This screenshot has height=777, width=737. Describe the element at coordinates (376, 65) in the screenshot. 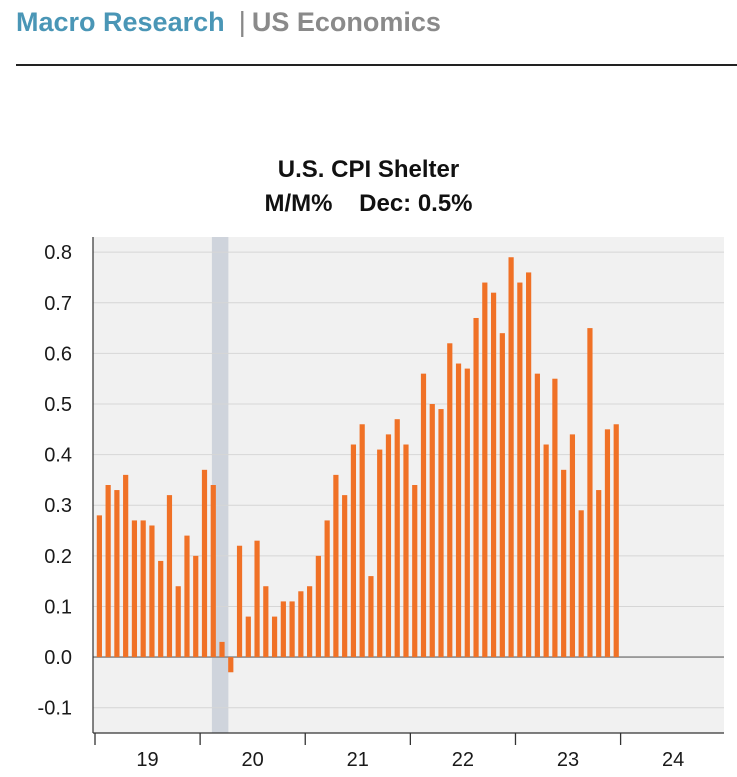

I see `header-rule` at that location.